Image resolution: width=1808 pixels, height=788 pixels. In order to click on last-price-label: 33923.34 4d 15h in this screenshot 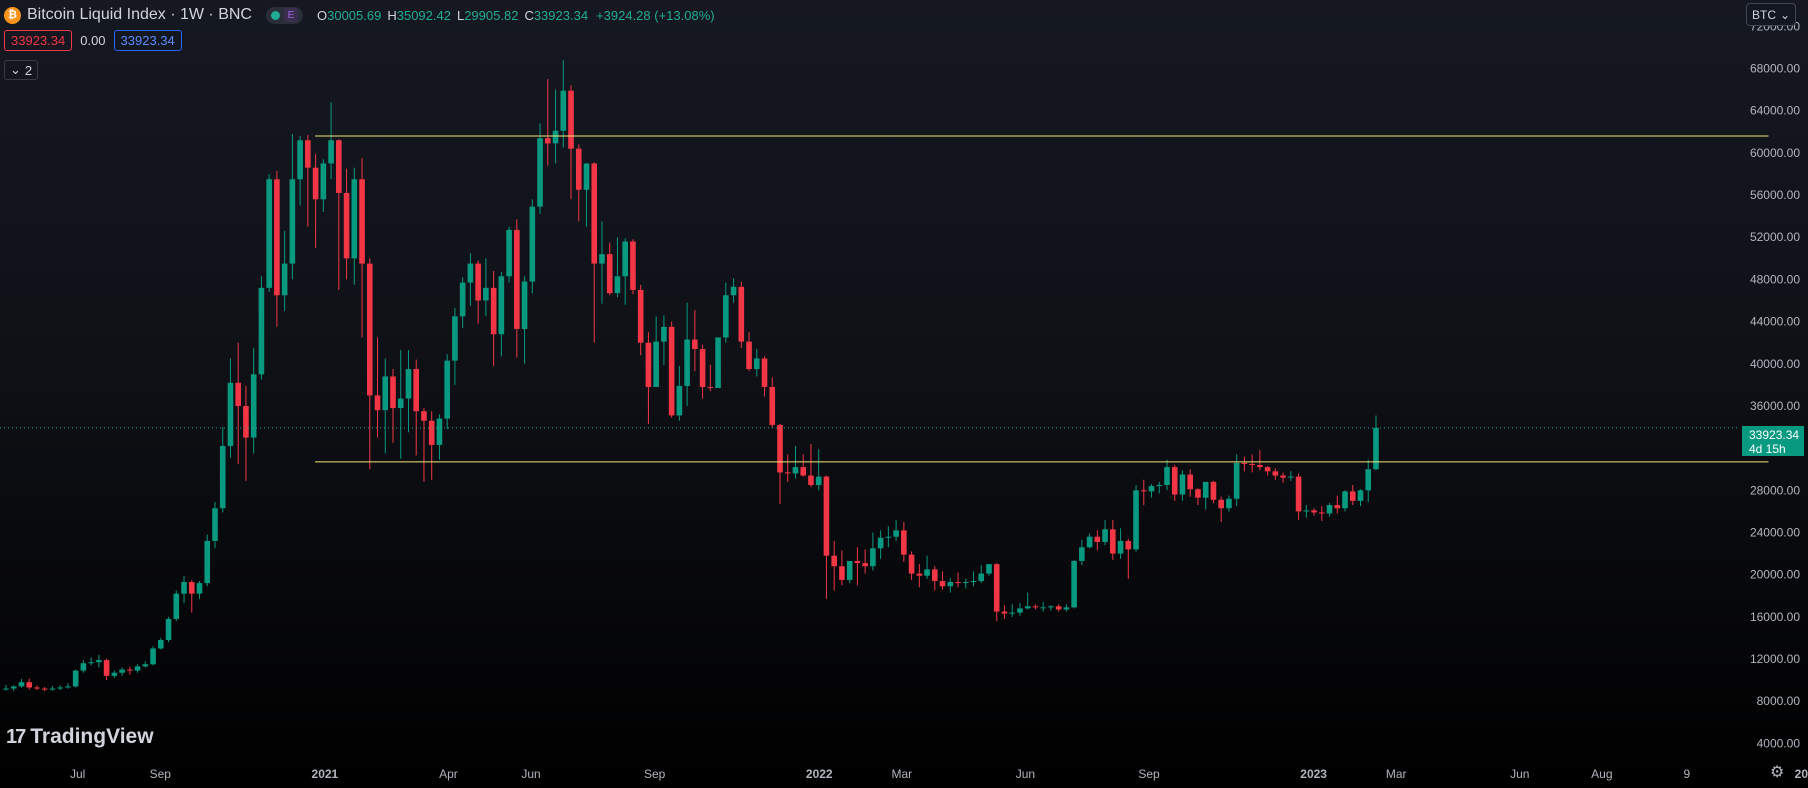, I will do `click(1773, 441)`.